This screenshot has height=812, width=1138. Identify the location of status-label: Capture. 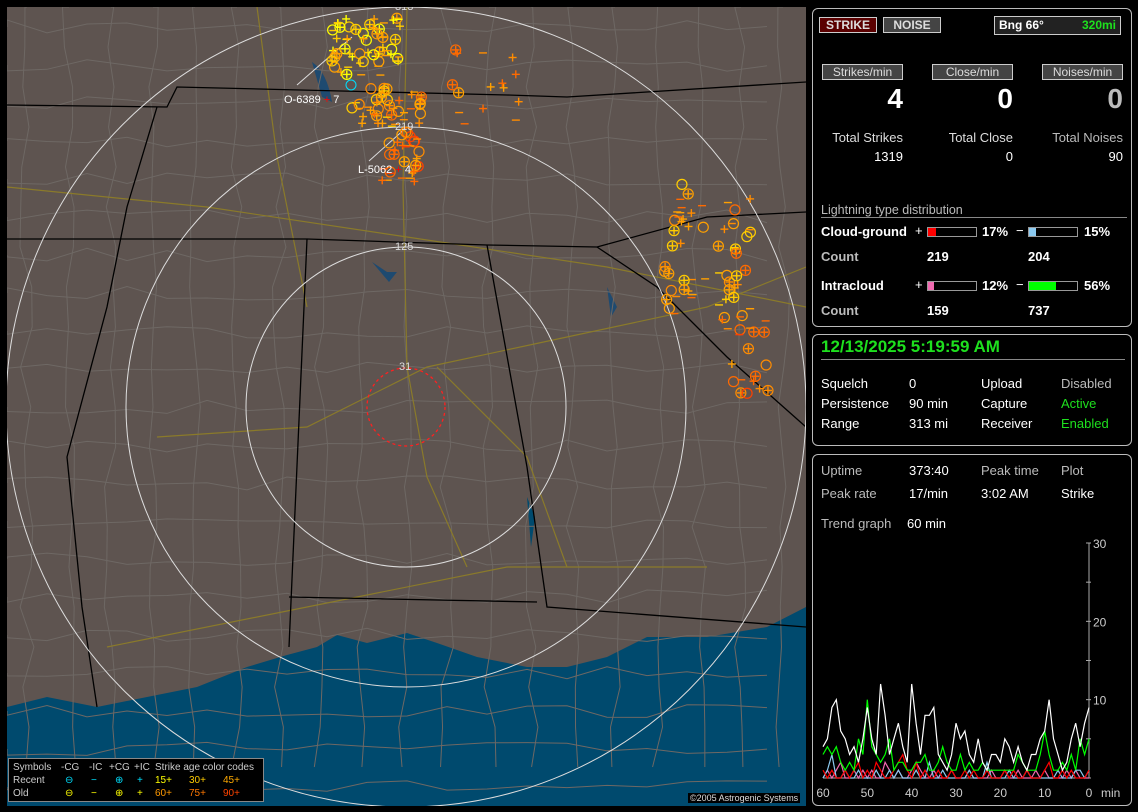
(1004, 403).